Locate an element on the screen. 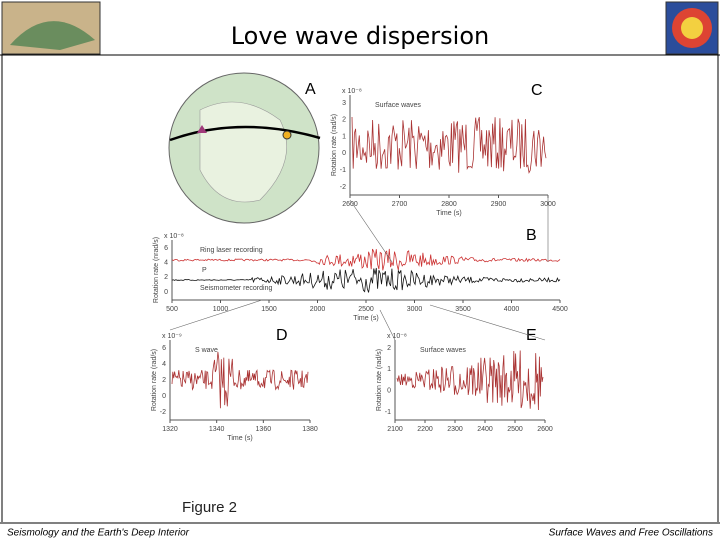  footer-right: Surface Waves and Free Oscillations is located at coordinates (631, 533).